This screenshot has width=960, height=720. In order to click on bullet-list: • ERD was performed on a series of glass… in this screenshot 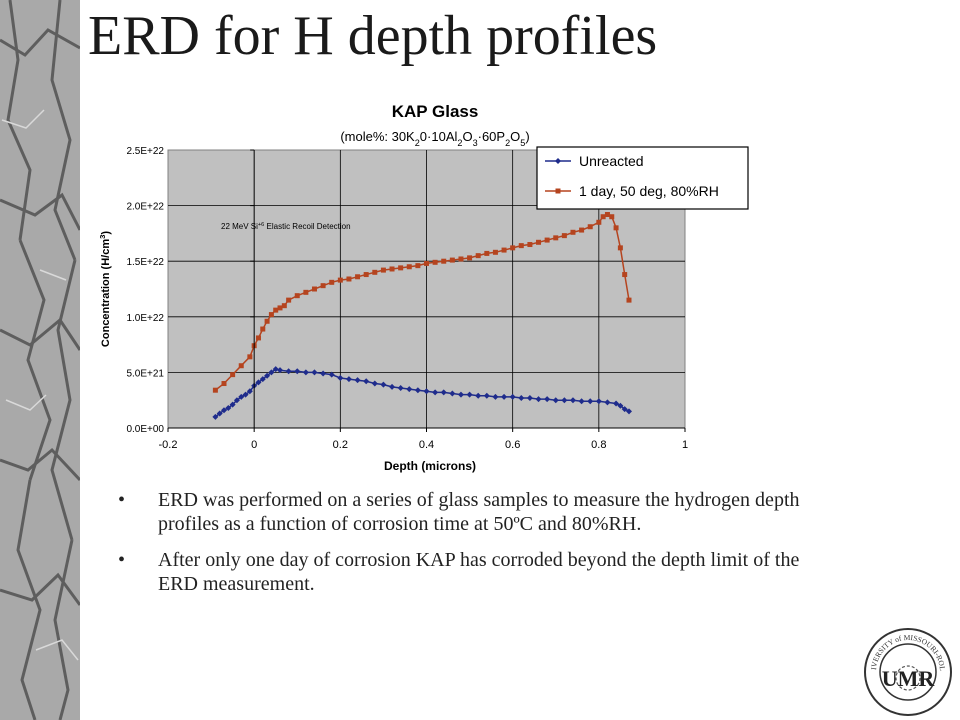, I will do `click(462, 548)`.